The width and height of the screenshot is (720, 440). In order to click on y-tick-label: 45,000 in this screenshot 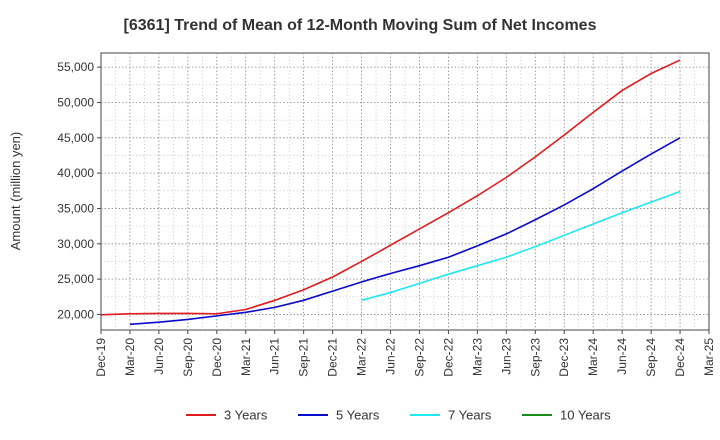, I will do `click(75, 138)`.